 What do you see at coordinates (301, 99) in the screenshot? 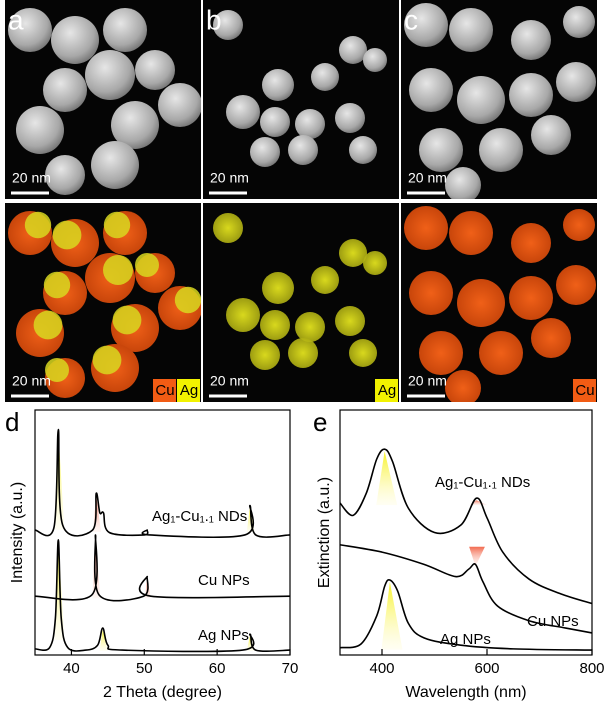
I see `micrograph: 20 nm b` at bounding box center [301, 99].